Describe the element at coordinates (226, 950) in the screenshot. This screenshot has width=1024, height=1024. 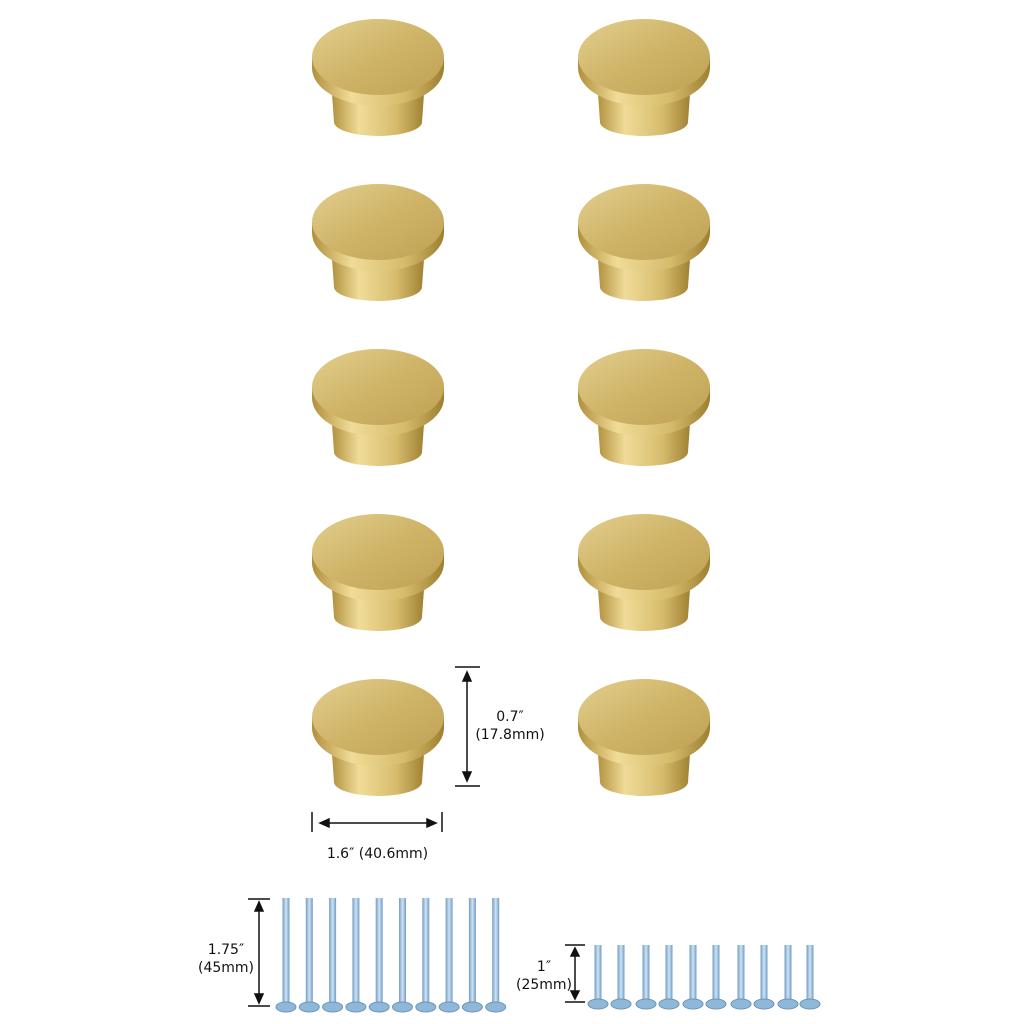
I see `long-screw-inches: 1.75″` at that location.